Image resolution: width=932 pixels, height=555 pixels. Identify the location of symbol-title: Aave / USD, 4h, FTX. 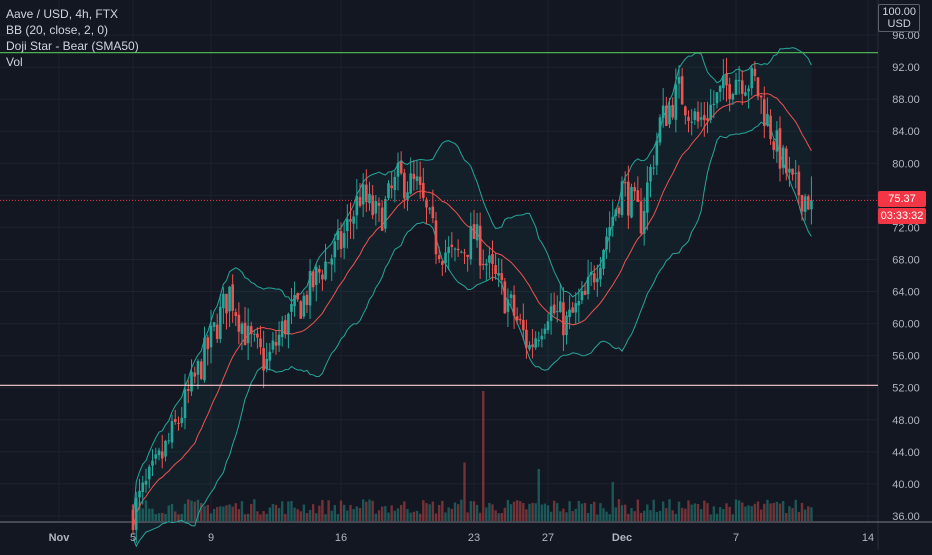
(62, 14).